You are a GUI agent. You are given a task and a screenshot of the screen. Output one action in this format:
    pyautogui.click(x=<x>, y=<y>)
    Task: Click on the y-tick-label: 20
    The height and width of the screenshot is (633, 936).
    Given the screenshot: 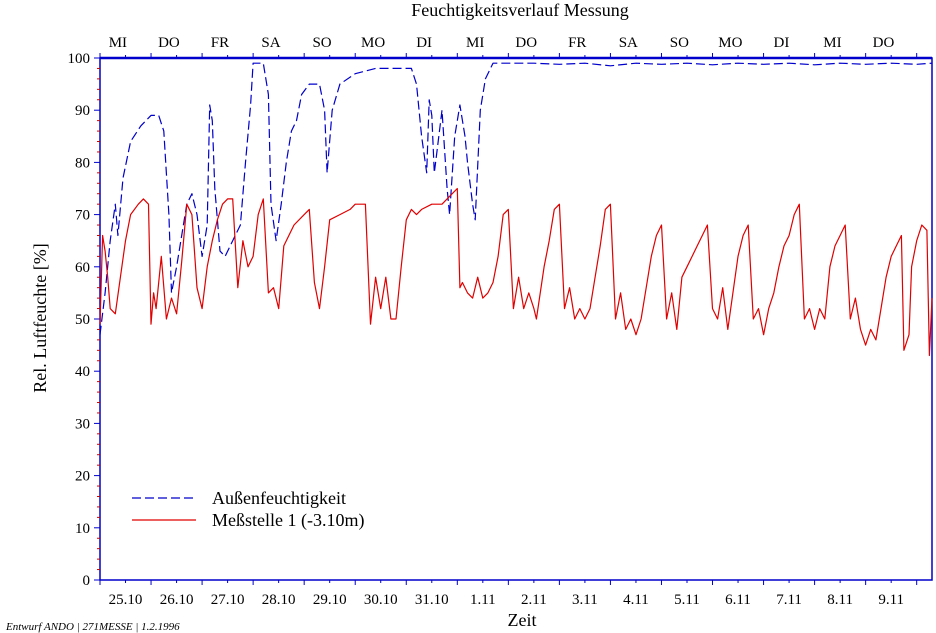 What is the action you would take?
    pyautogui.click(x=82, y=477)
    